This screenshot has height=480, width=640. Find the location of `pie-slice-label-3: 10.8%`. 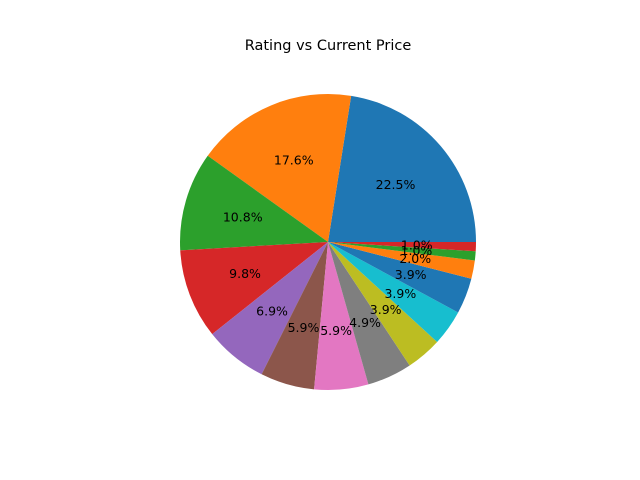

pie-slice-label-3: 10.8% is located at coordinates (243, 217).